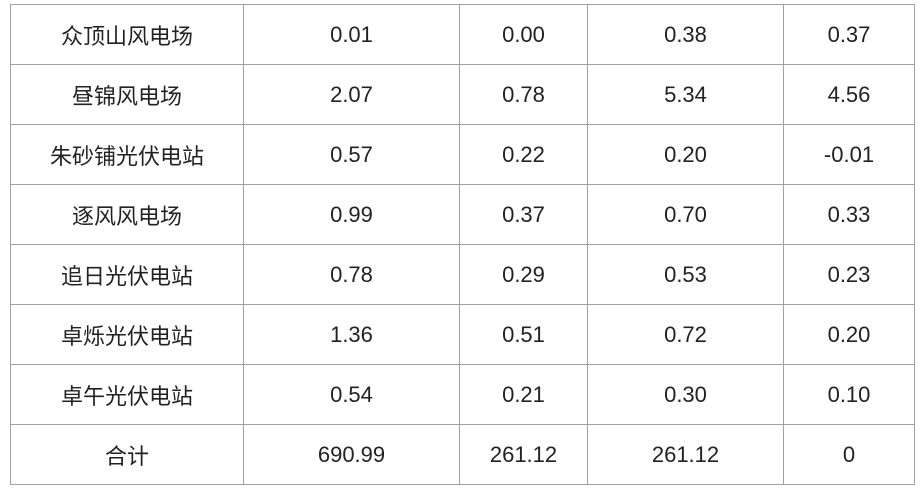  I want to click on table-row: 卓烁光伏电站 1.36 0.51 0.72 0.20, so click(462, 334).